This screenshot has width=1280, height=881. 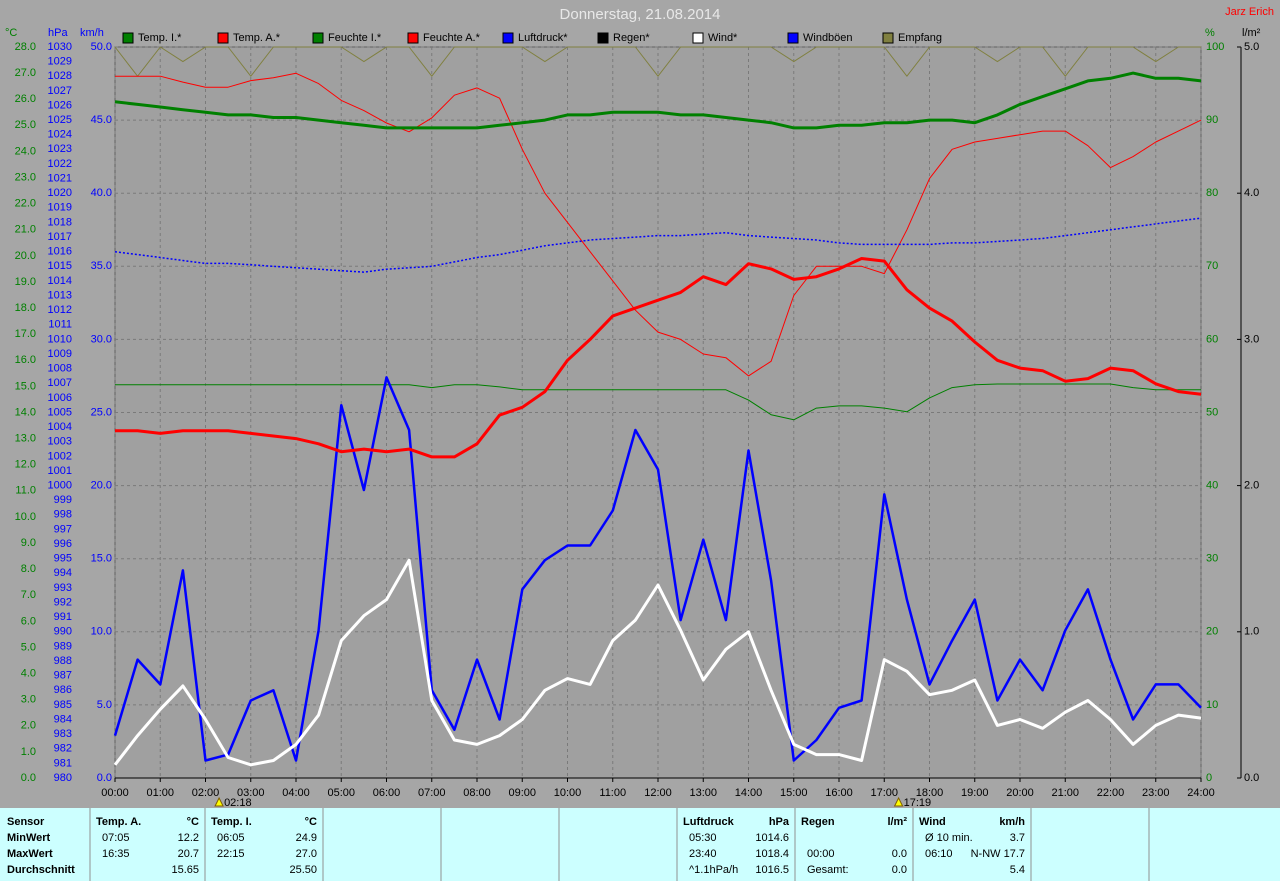 What do you see at coordinates (188, 854) in the screenshot?
I see `cell-value: 20.7` at bounding box center [188, 854].